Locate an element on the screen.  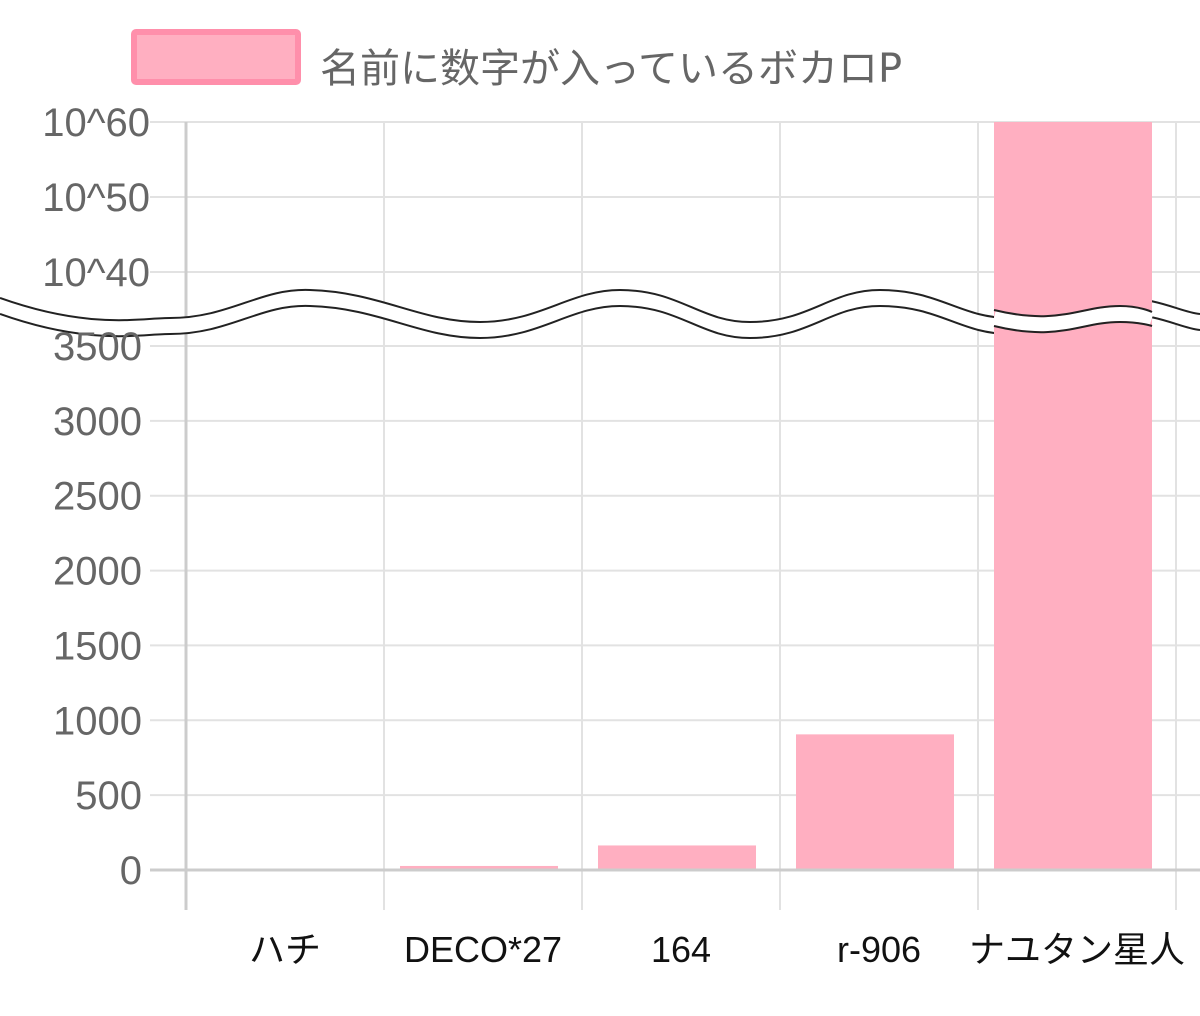
x-axis-ticks: ハチ DECO*27 164 r-906 ナユタン星人 is located at coordinates (717, 949).